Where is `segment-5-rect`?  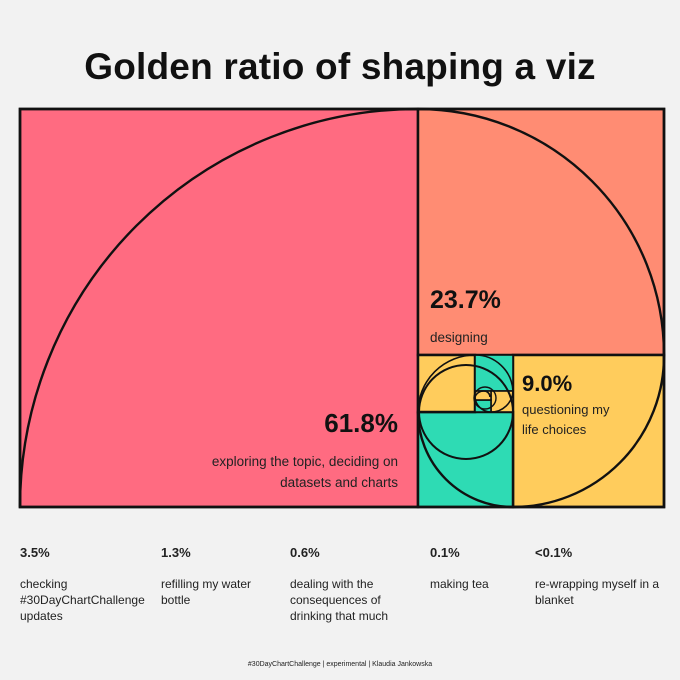 segment-5-rect is located at coordinates (446, 383).